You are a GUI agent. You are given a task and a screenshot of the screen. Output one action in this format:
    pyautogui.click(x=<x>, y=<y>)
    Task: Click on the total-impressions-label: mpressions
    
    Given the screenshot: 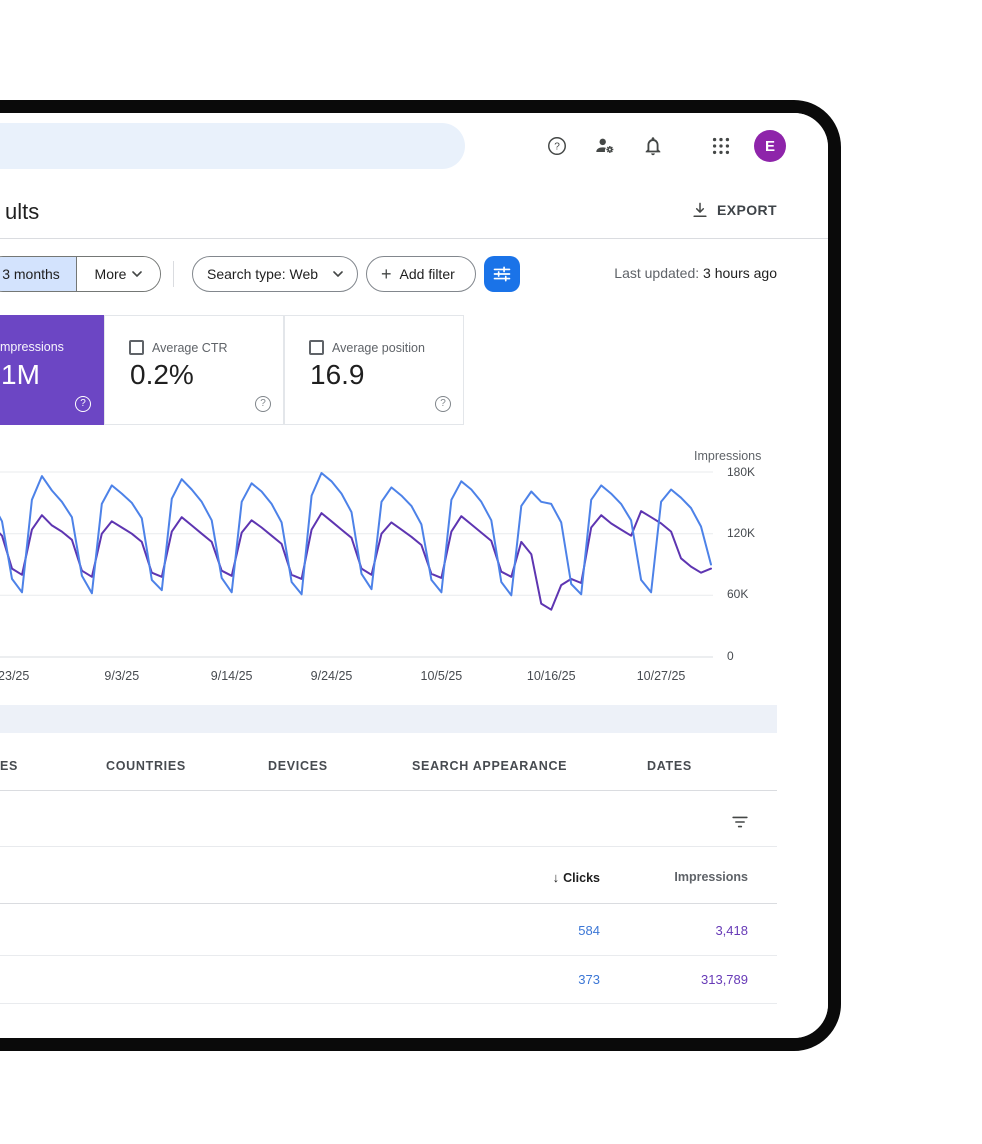 What is the action you would take?
    pyautogui.click(x=32, y=347)
    